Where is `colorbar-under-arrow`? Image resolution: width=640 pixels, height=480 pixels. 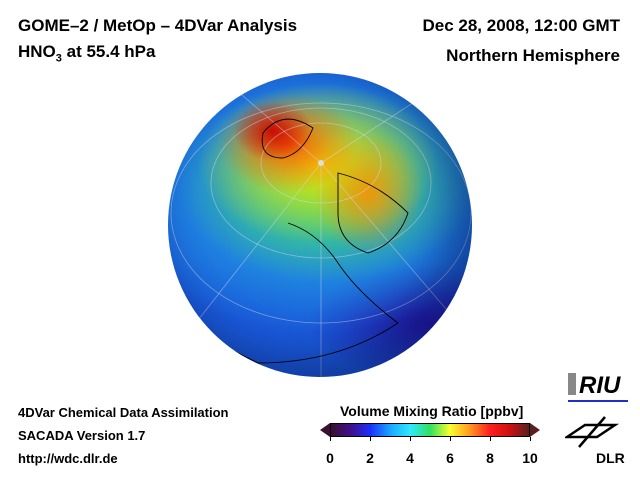
colorbar-under-arrow is located at coordinates (325, 430).